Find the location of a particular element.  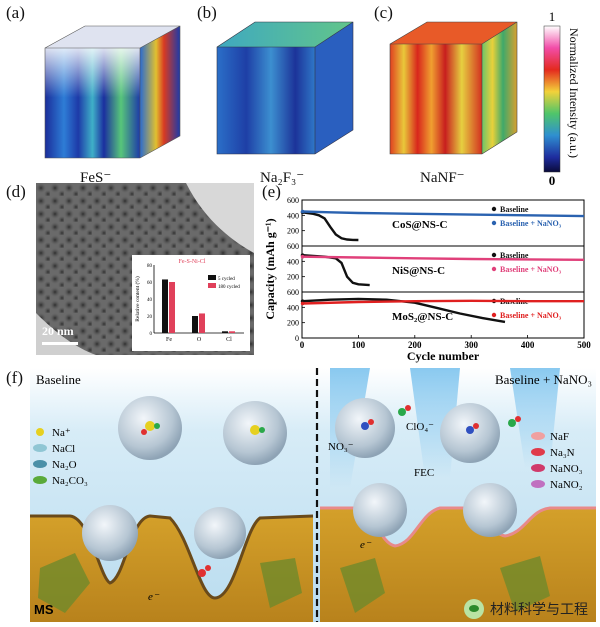

label-clo4: ClO₄⁻ is located at coordinates (420, 427).